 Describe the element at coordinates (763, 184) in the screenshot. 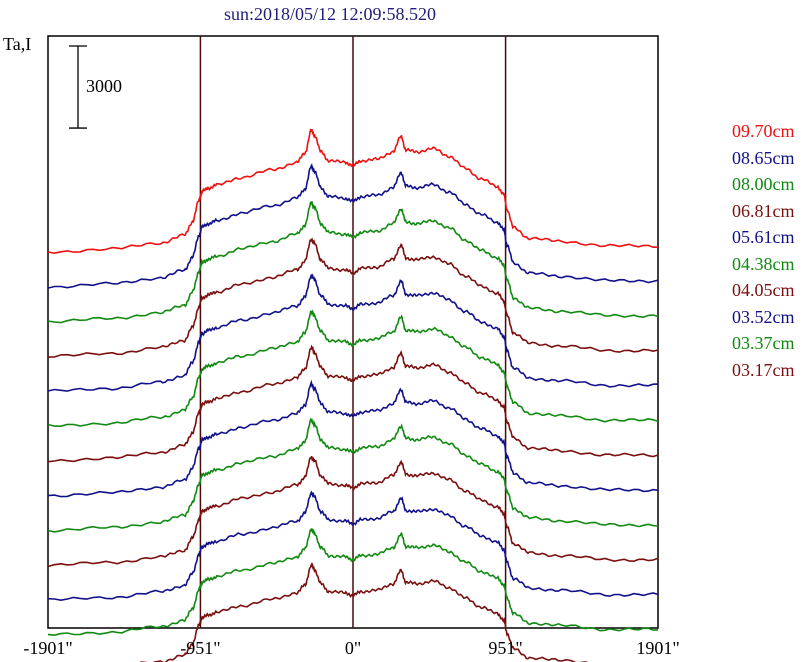

I see `legend-entry: 08.00cm` at that location.